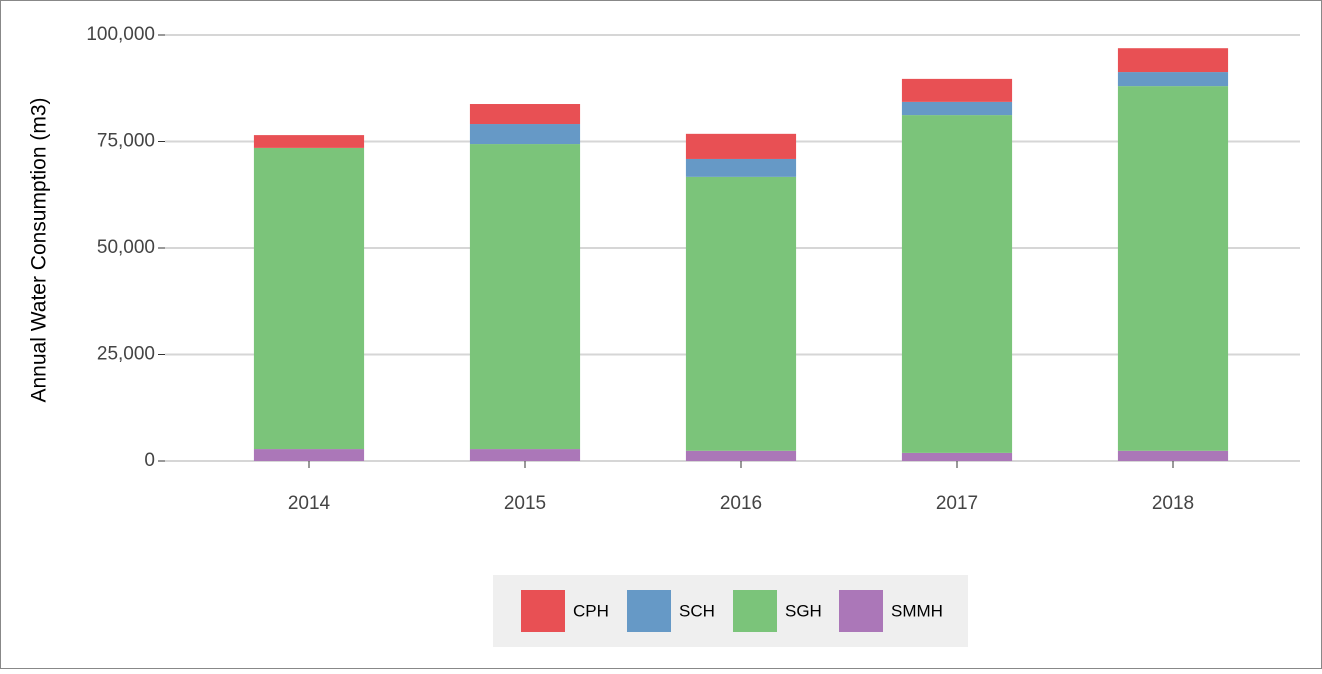 This screenshot has height=674, width=1322. Describe the element at coordinates (697, 610) in the screenshot. I see `legend-label: SCH` at that location.